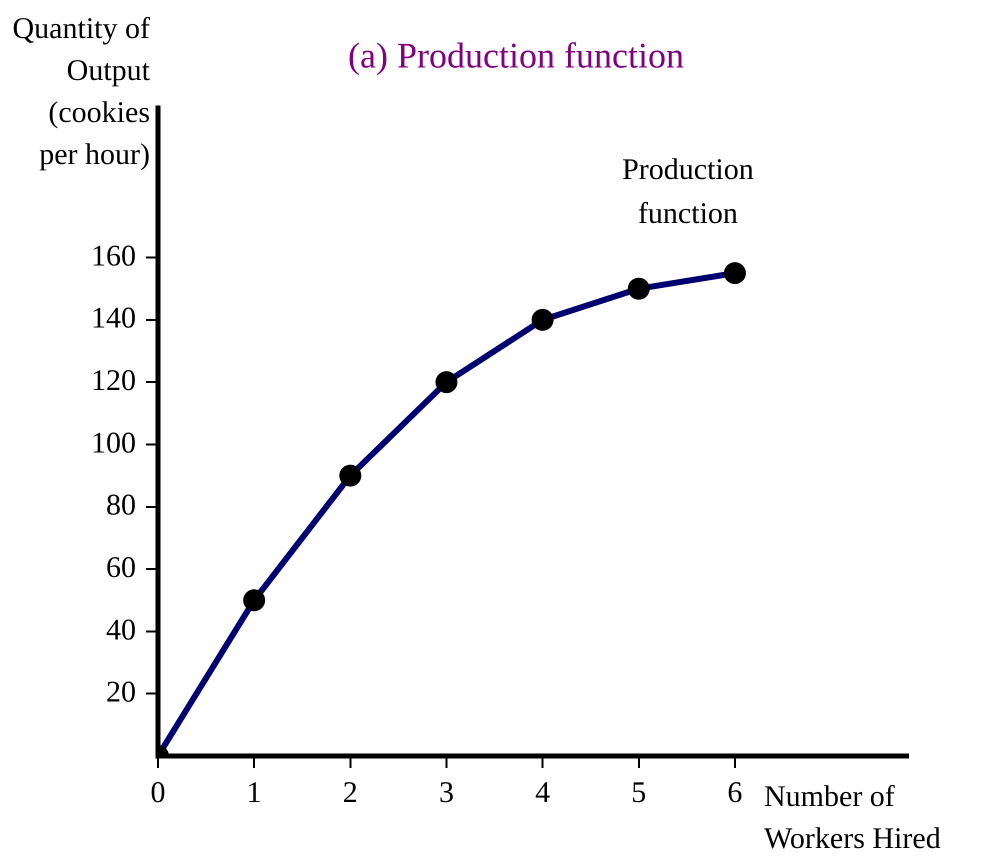 The image size is (987, 857). What do you see at coordinates (350, 792) in the screenshot?
I see `x-tick-label: 2` at bounding box center [350, 792].